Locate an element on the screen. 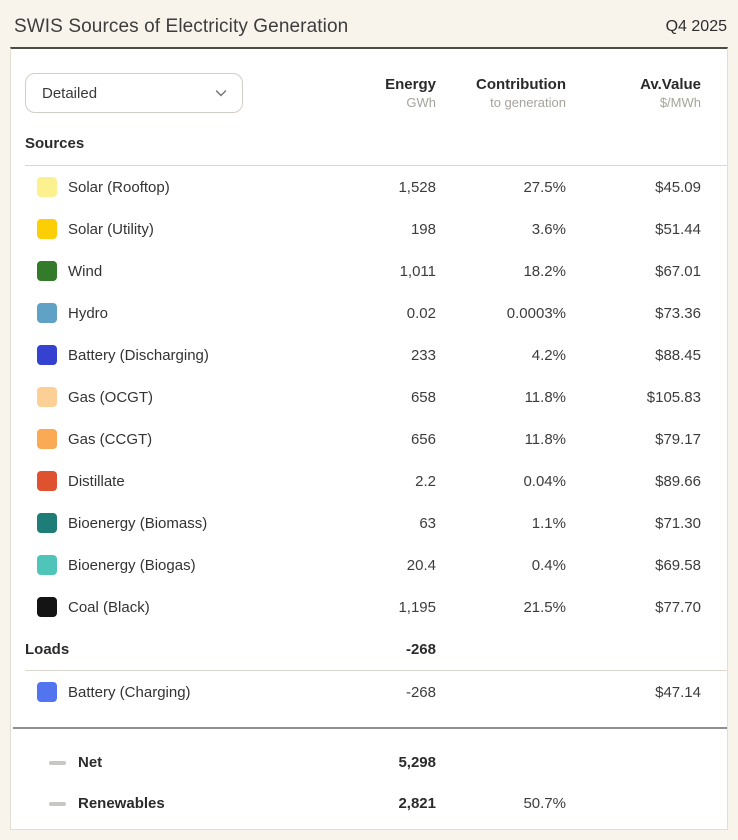 This screenshot has height=840, width=738. fuel-label: Gas (OCGT) is located at coordinates (110, 397).